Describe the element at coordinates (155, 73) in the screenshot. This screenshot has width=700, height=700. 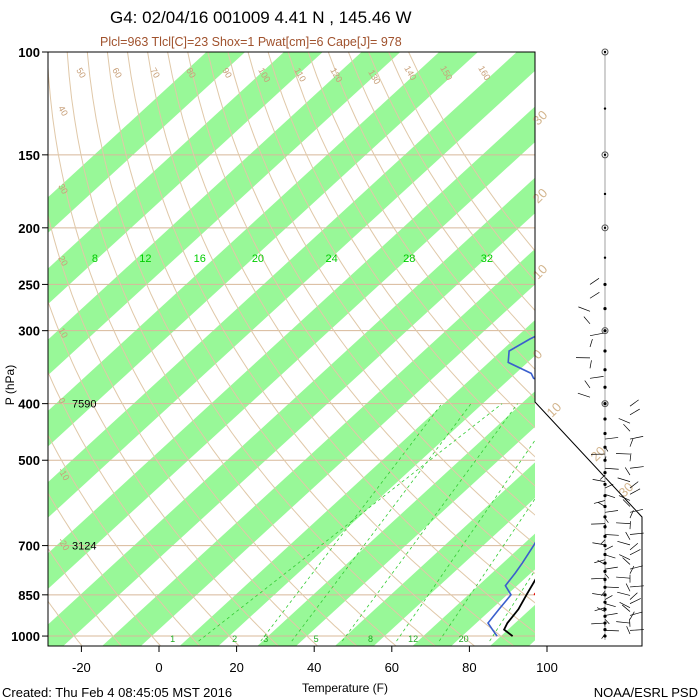
I see `adiabat-label: 70` at that location.